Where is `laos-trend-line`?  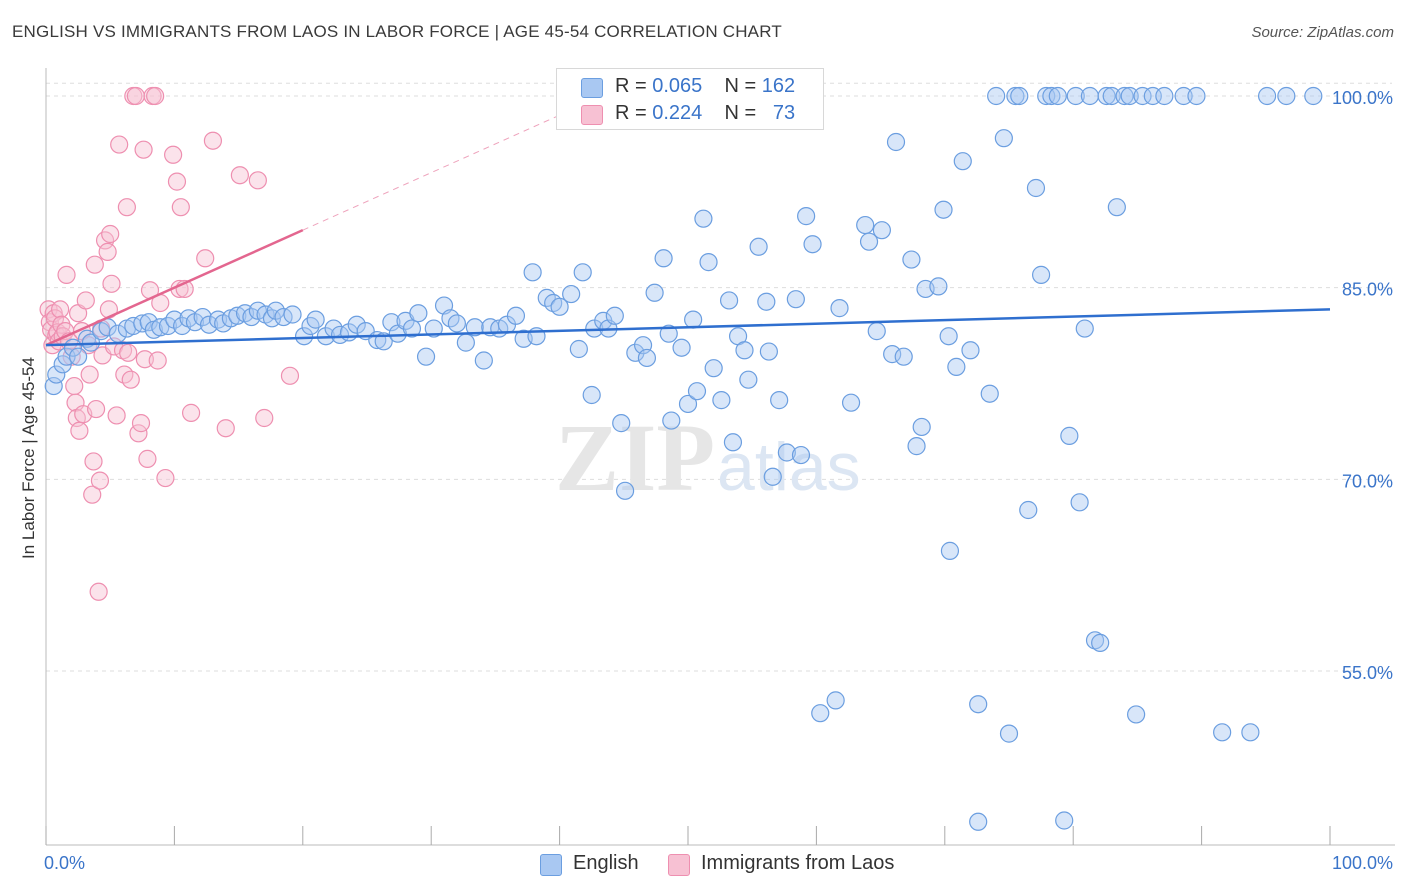
laos-trend-line is located at coordinates (174, 288).